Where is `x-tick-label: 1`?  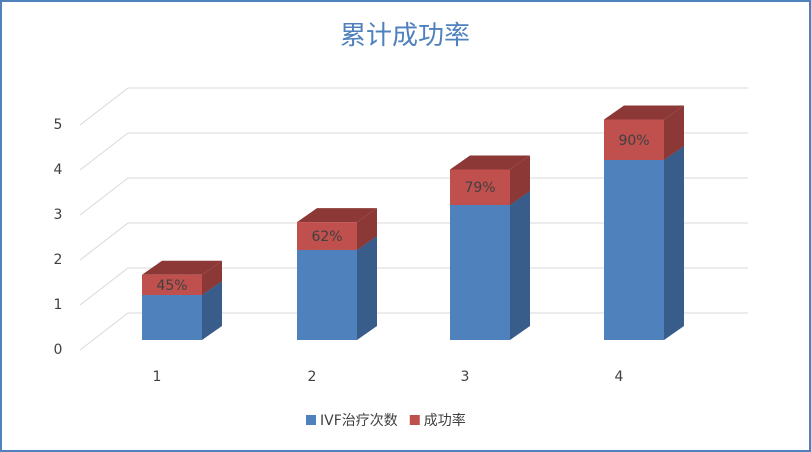 x-tick-label: 1 is located at coordinates (157, 377).